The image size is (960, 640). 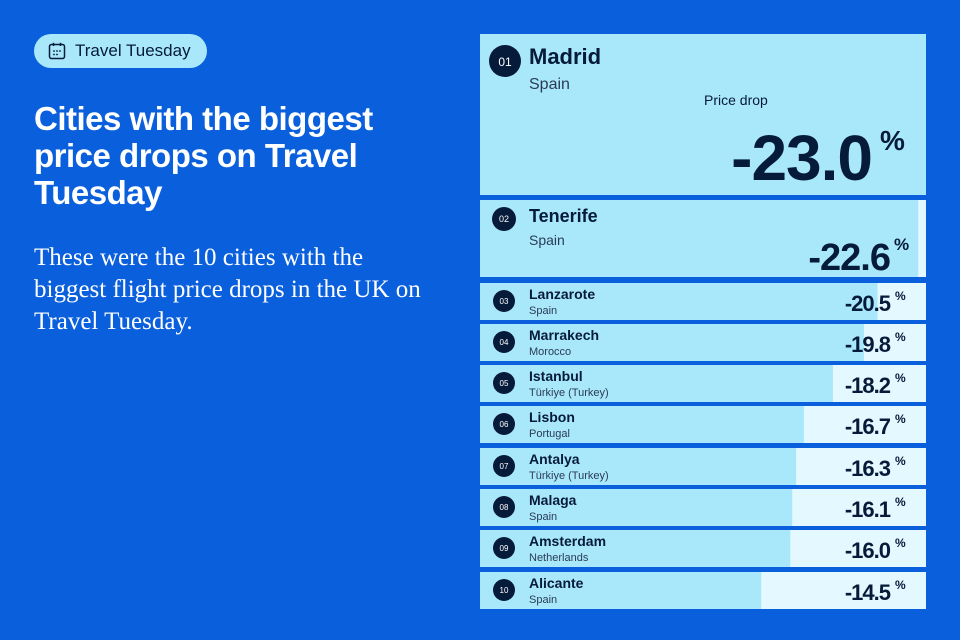 What do you see at coordinates (553, 500) in the screenshot?
I see `city-name-08: Malaga` at bounding box center [553, 500].